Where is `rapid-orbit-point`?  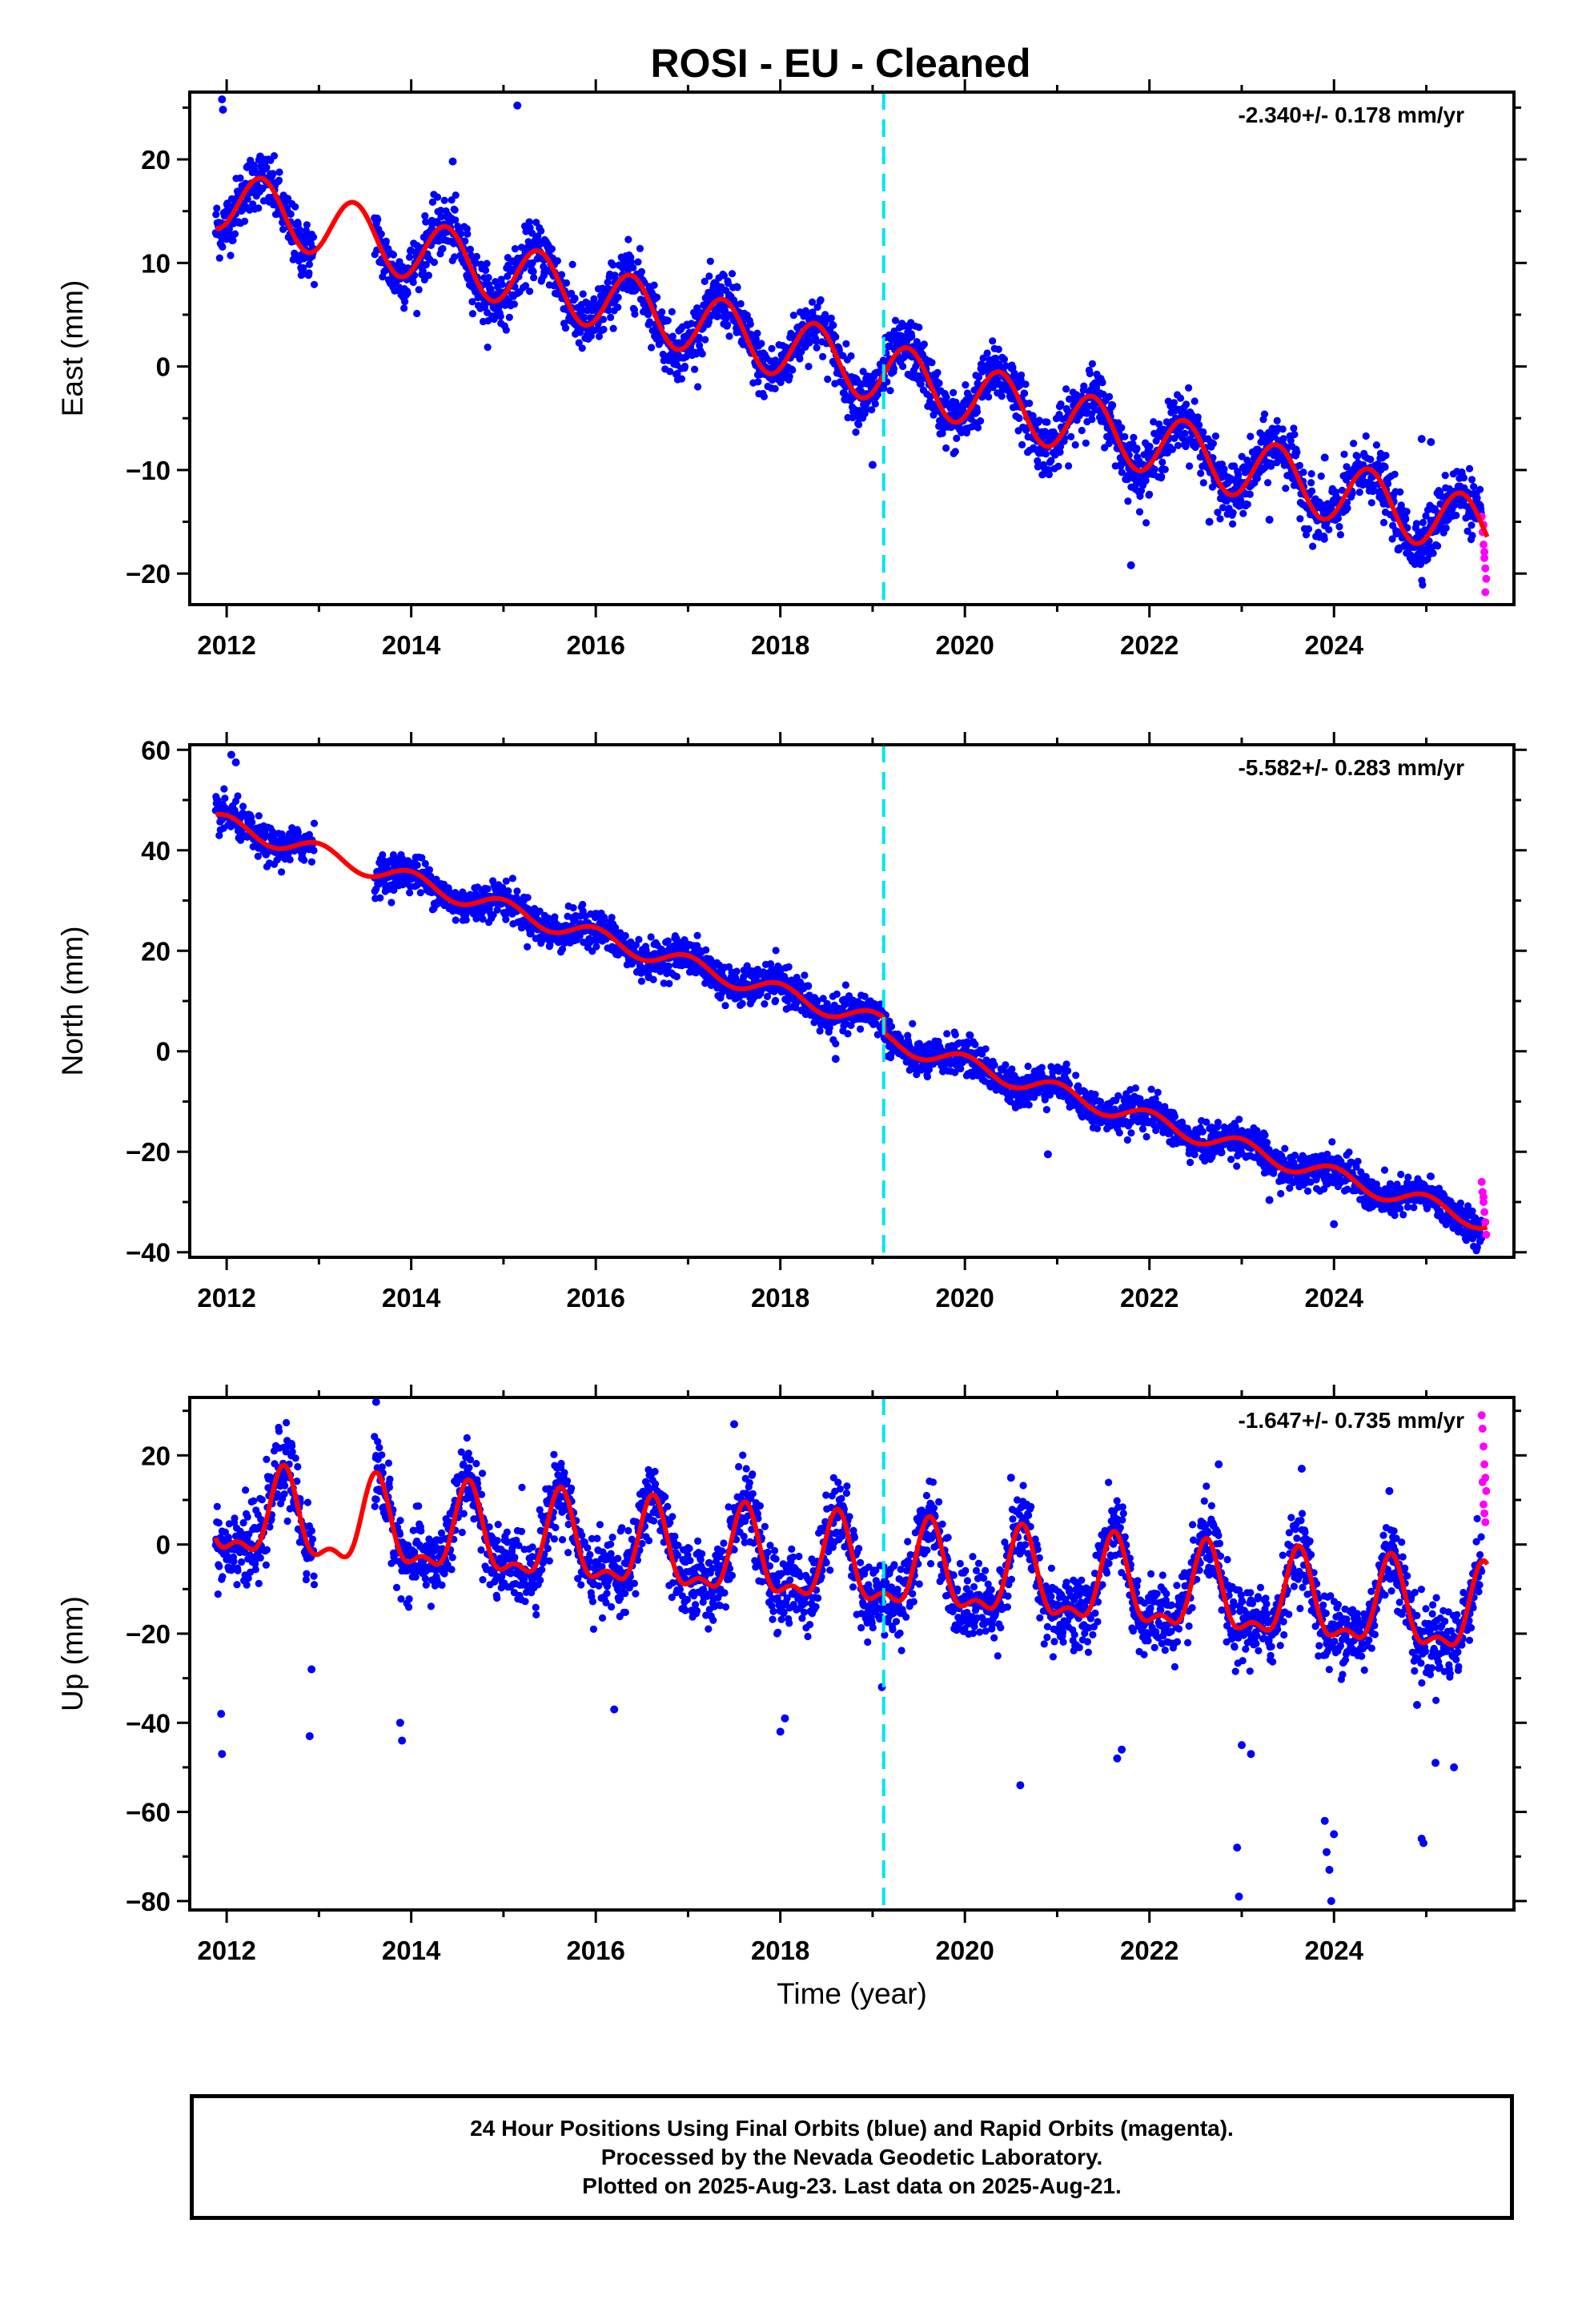
rapid-orbit-point is located at coordinates (1484, 545).